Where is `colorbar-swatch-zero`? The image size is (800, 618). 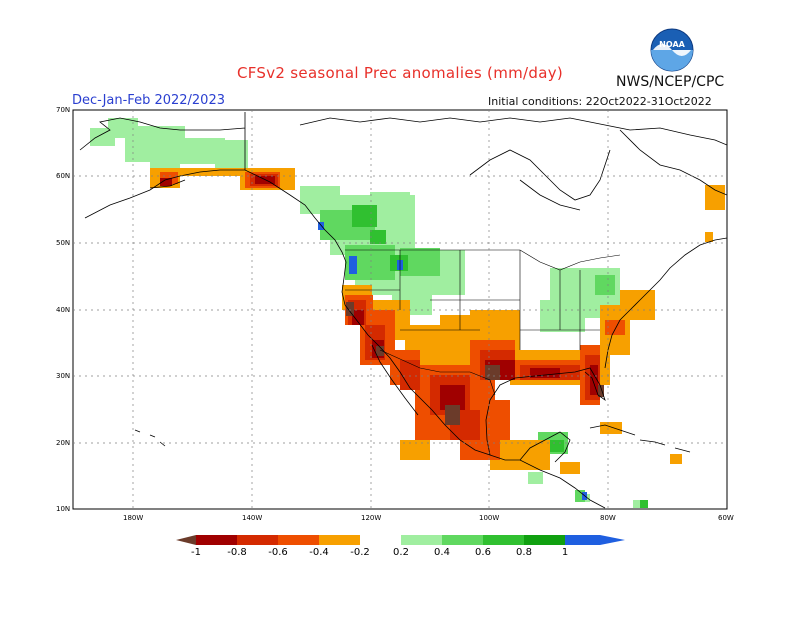
colorbar-swatch-zero is located at coordinates (380, 540).